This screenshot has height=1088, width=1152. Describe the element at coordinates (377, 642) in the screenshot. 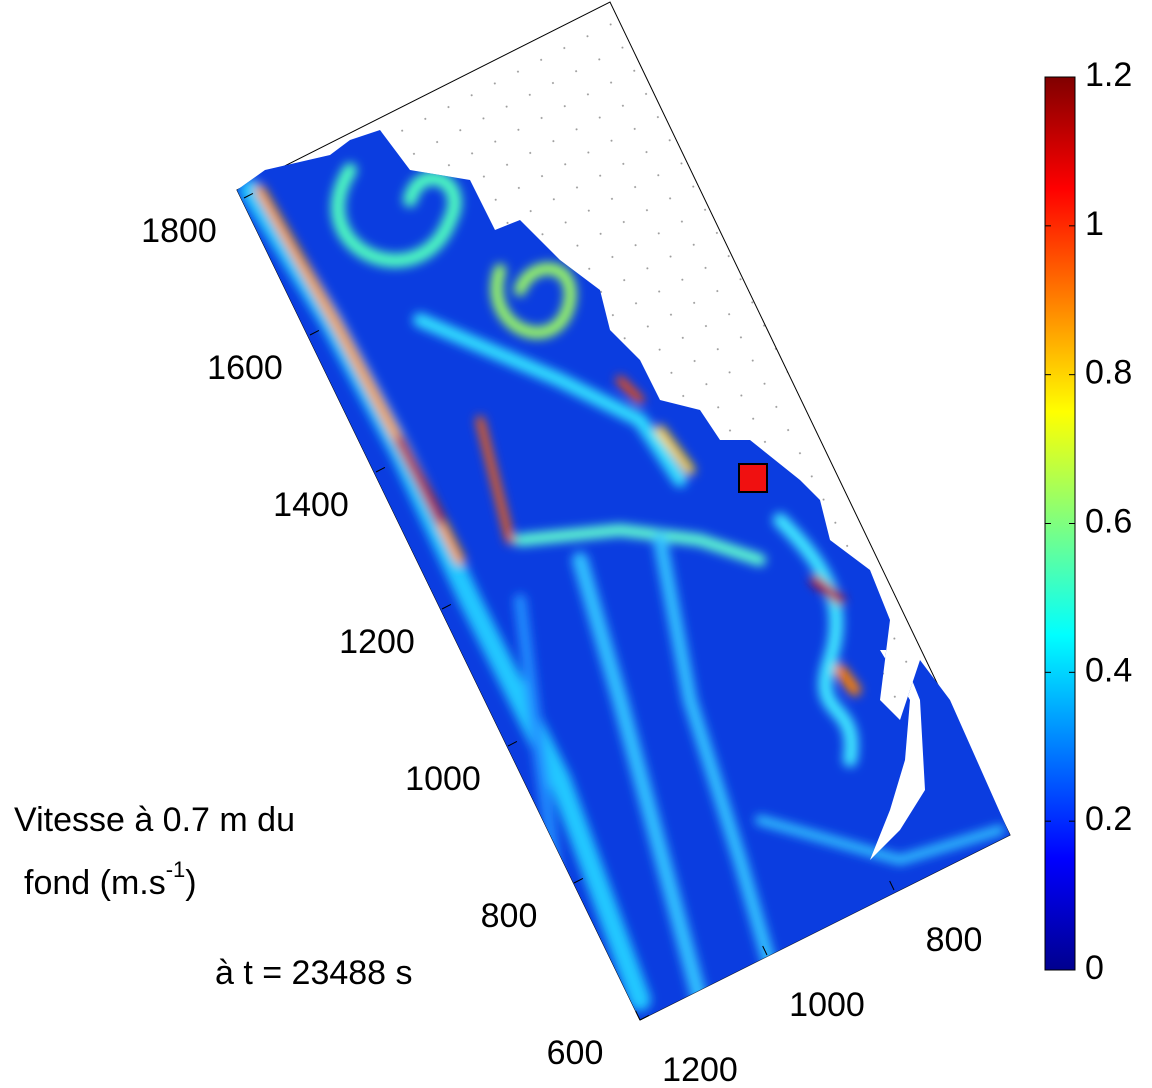

I see `y-tick-label: 1200` at that location.